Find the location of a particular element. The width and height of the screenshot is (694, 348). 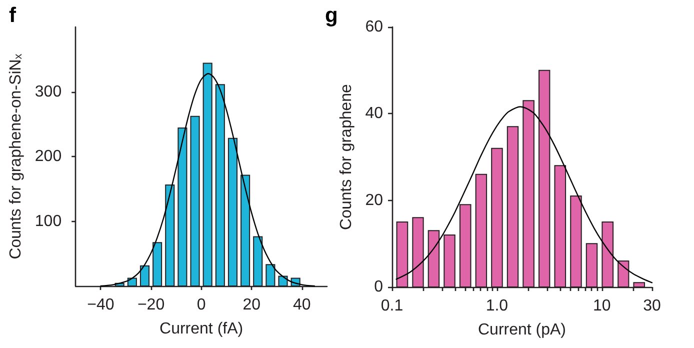

y-tick-label: 40 is located at coordinates (374, 113).